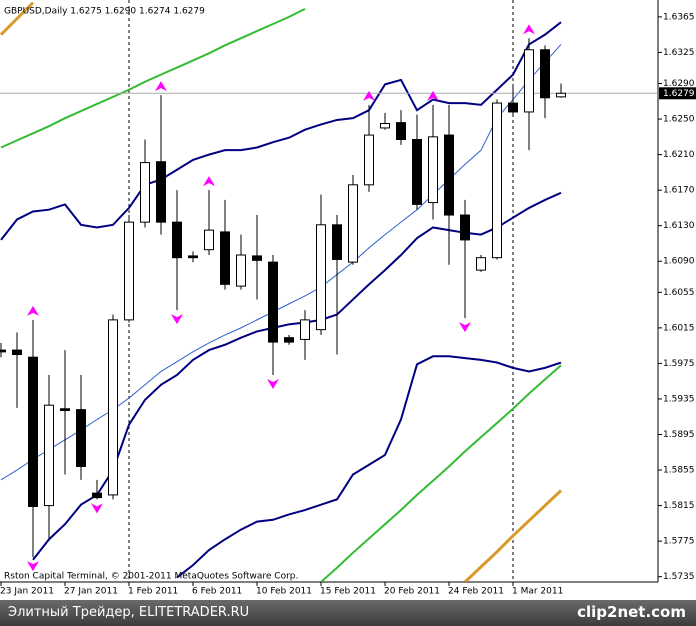 The height and width of the screenshot is (626, 696). I want to click on y-tick-label: 1.6290, so click(679, 84).